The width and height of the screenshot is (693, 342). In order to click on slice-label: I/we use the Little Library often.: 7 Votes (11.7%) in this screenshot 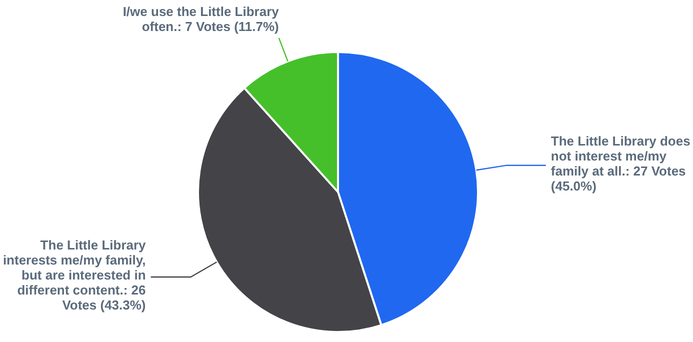, I will do `click(201, 19)`.